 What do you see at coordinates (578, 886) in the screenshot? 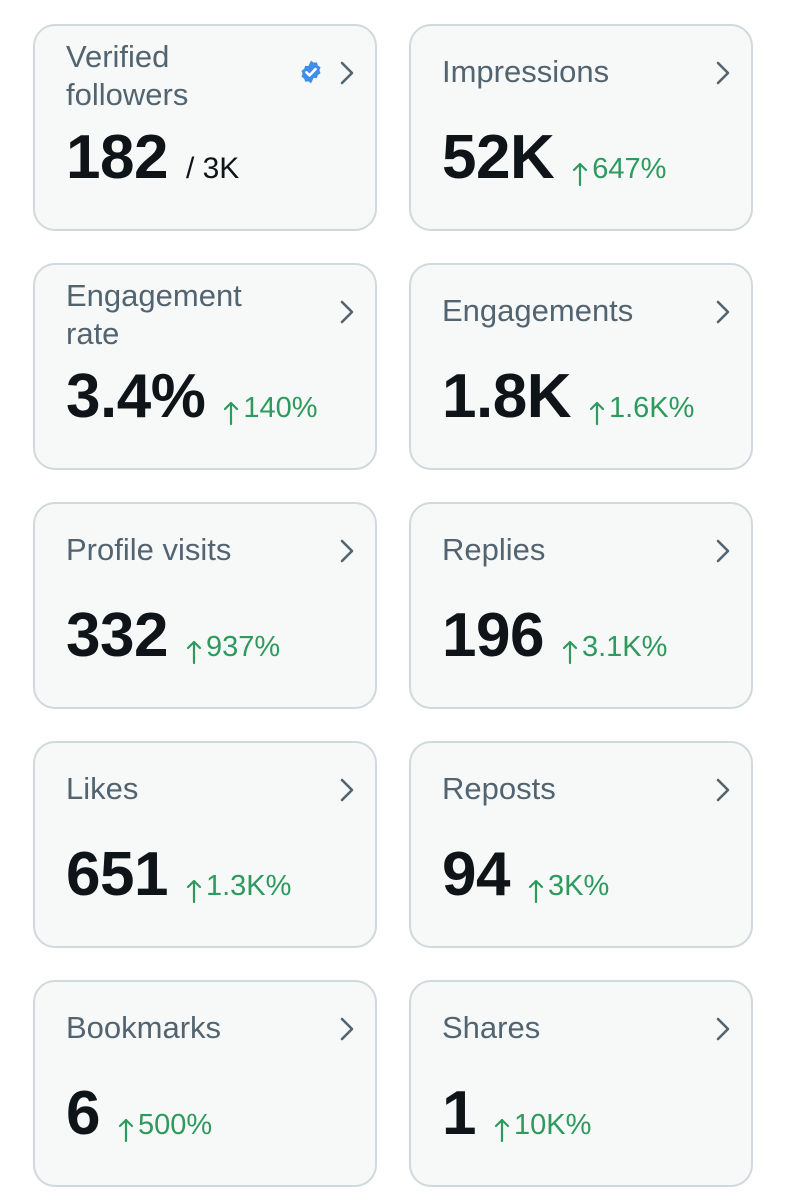
I see `delta-text: 3K%` at bounding box center [578, 886].